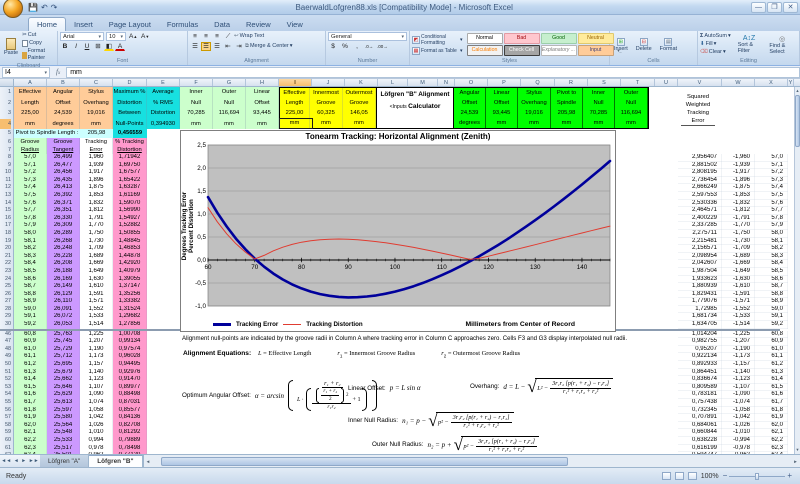 The height and width of the screenshot is (484, 800). Describe the element at coordinates (30, 218) in the screenshot. I see `cell: 57,8` at that location.